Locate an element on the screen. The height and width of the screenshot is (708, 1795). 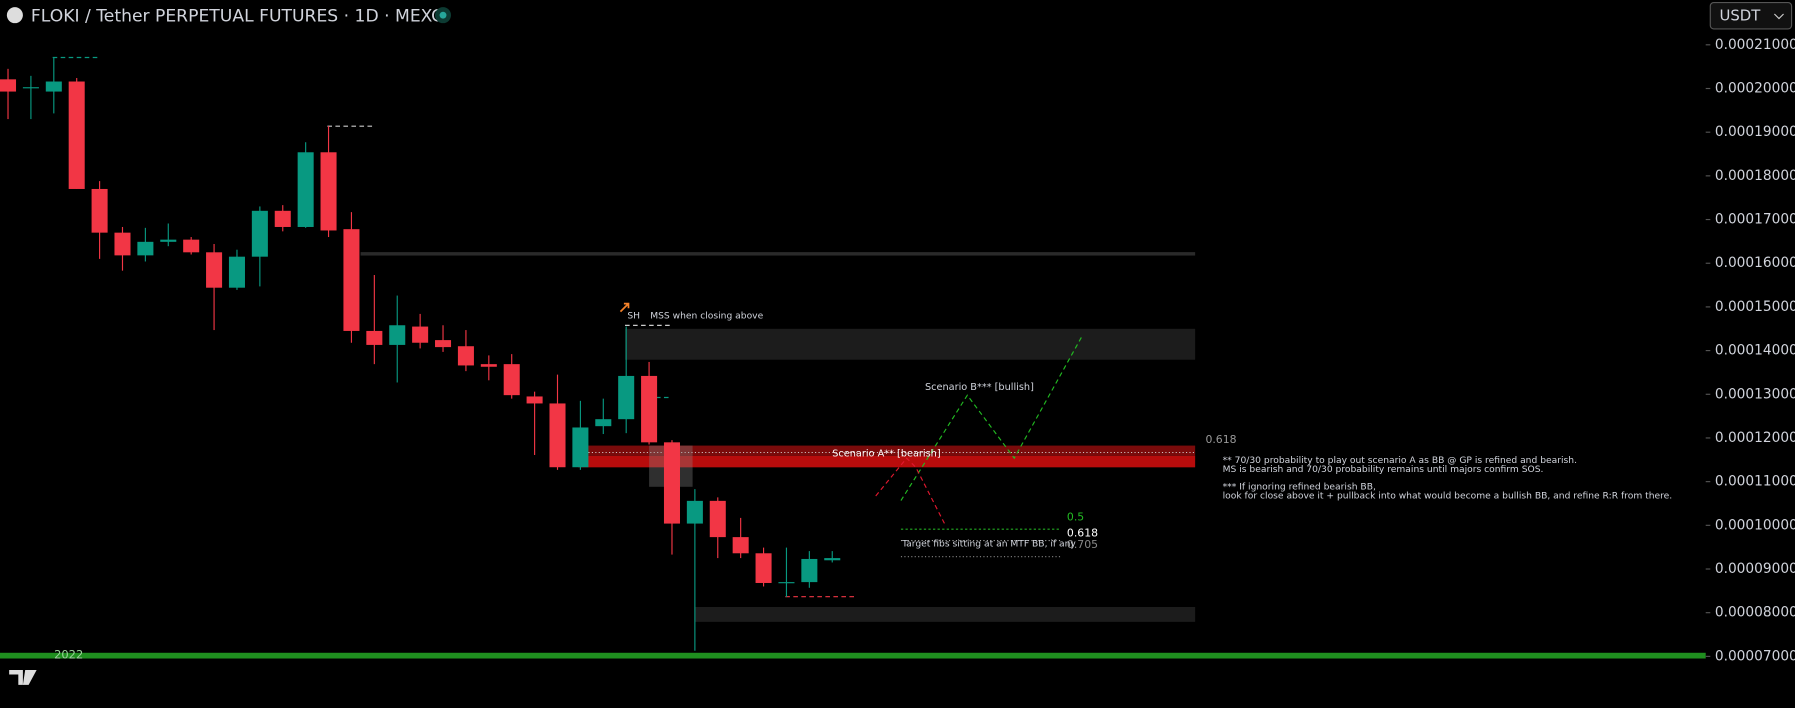
scenario-a-path is located at coordinates (910, 490).